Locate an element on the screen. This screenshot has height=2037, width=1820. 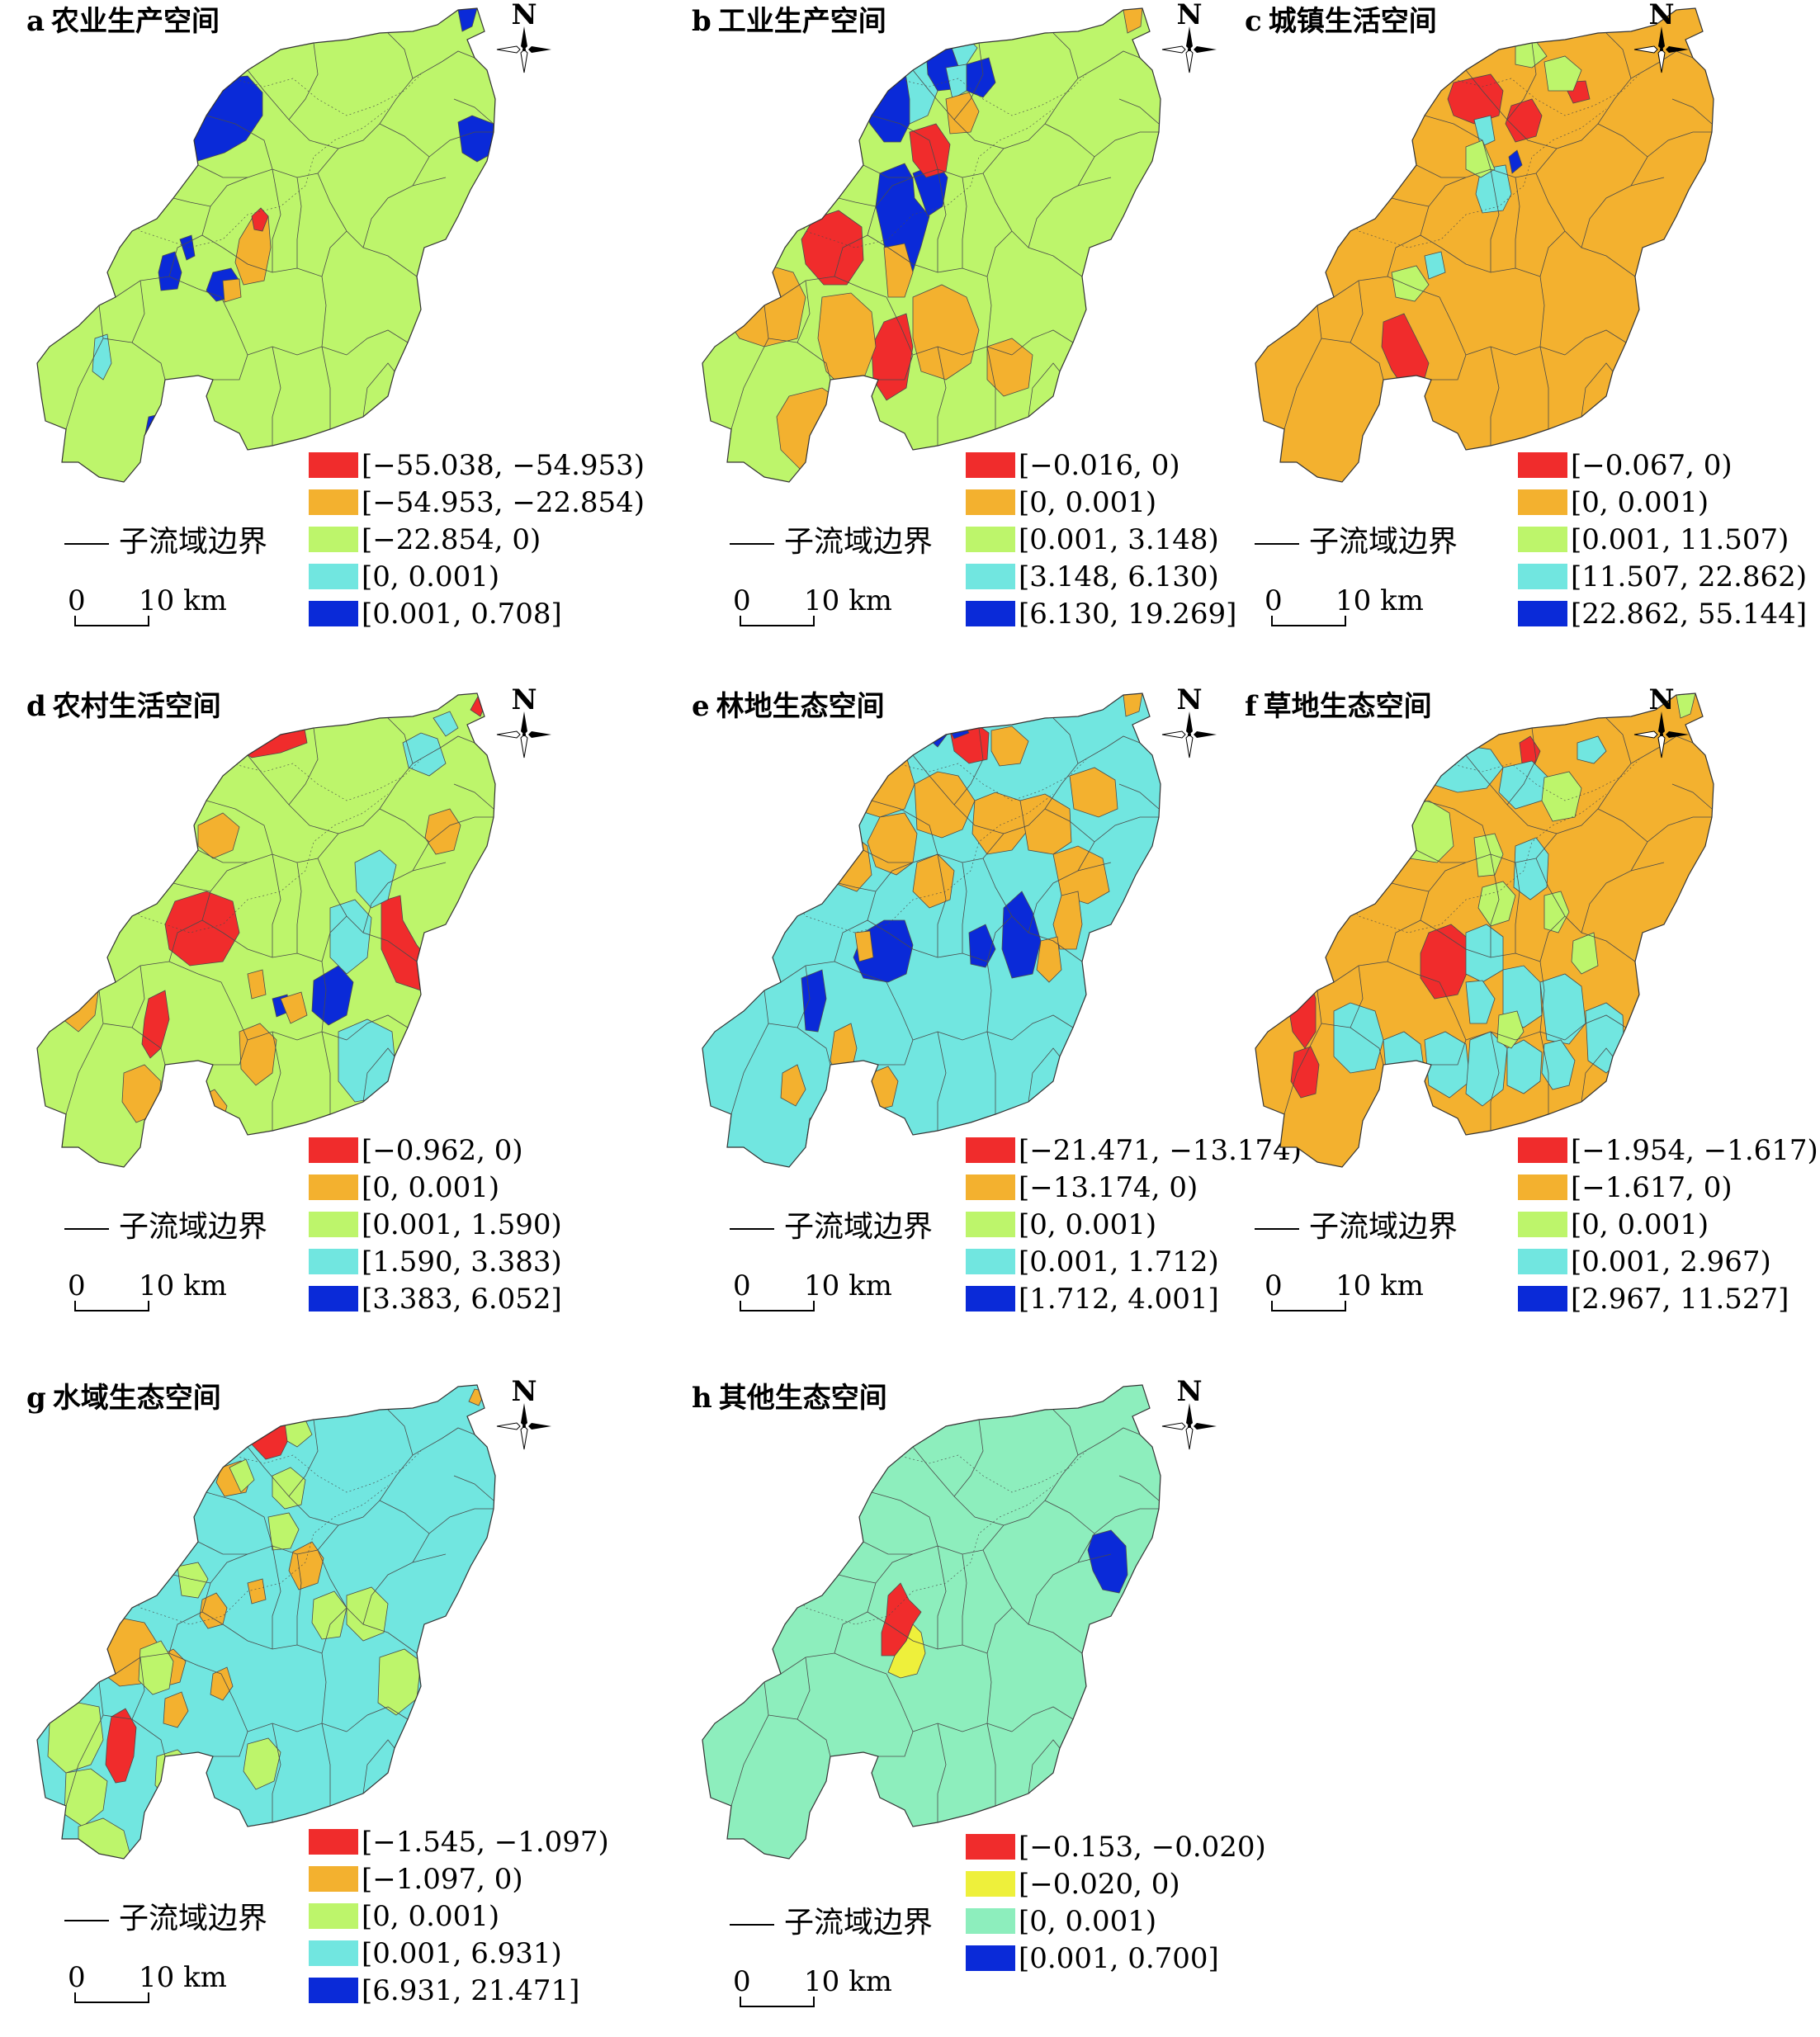
north-arrow: N is located at coordinates (1661, 721).